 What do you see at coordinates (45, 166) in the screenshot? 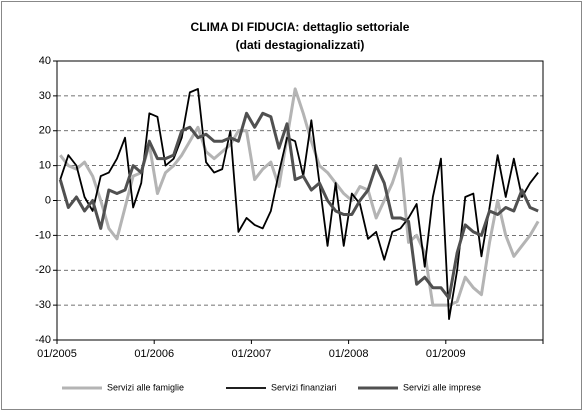
I see `y-tick-label: 10` at bounding box center [45, 166].